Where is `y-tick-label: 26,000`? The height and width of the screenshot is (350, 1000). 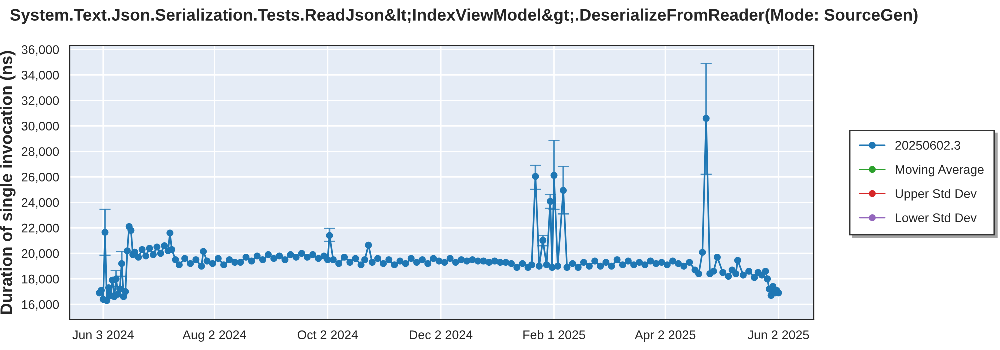 y-tick-label: 26,000 is located at coordinates (41, 178).